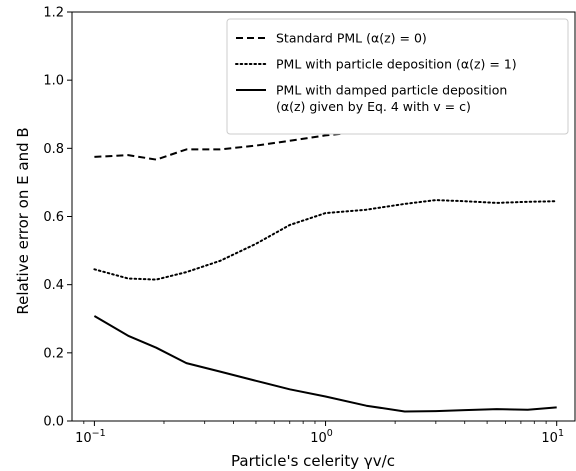 Image resolution: width=576 pixels, height=471 pixels. What do you see at coordinates (373, 106) in the screenshot?
I see `legend-label-line2: (α(z) given by Eq. 4 with v = c)` at bounding box center [373, 106].